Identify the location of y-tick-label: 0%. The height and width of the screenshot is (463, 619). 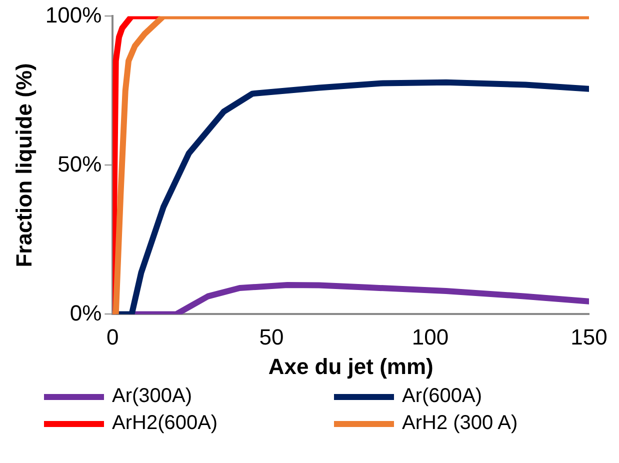
(86, 313).